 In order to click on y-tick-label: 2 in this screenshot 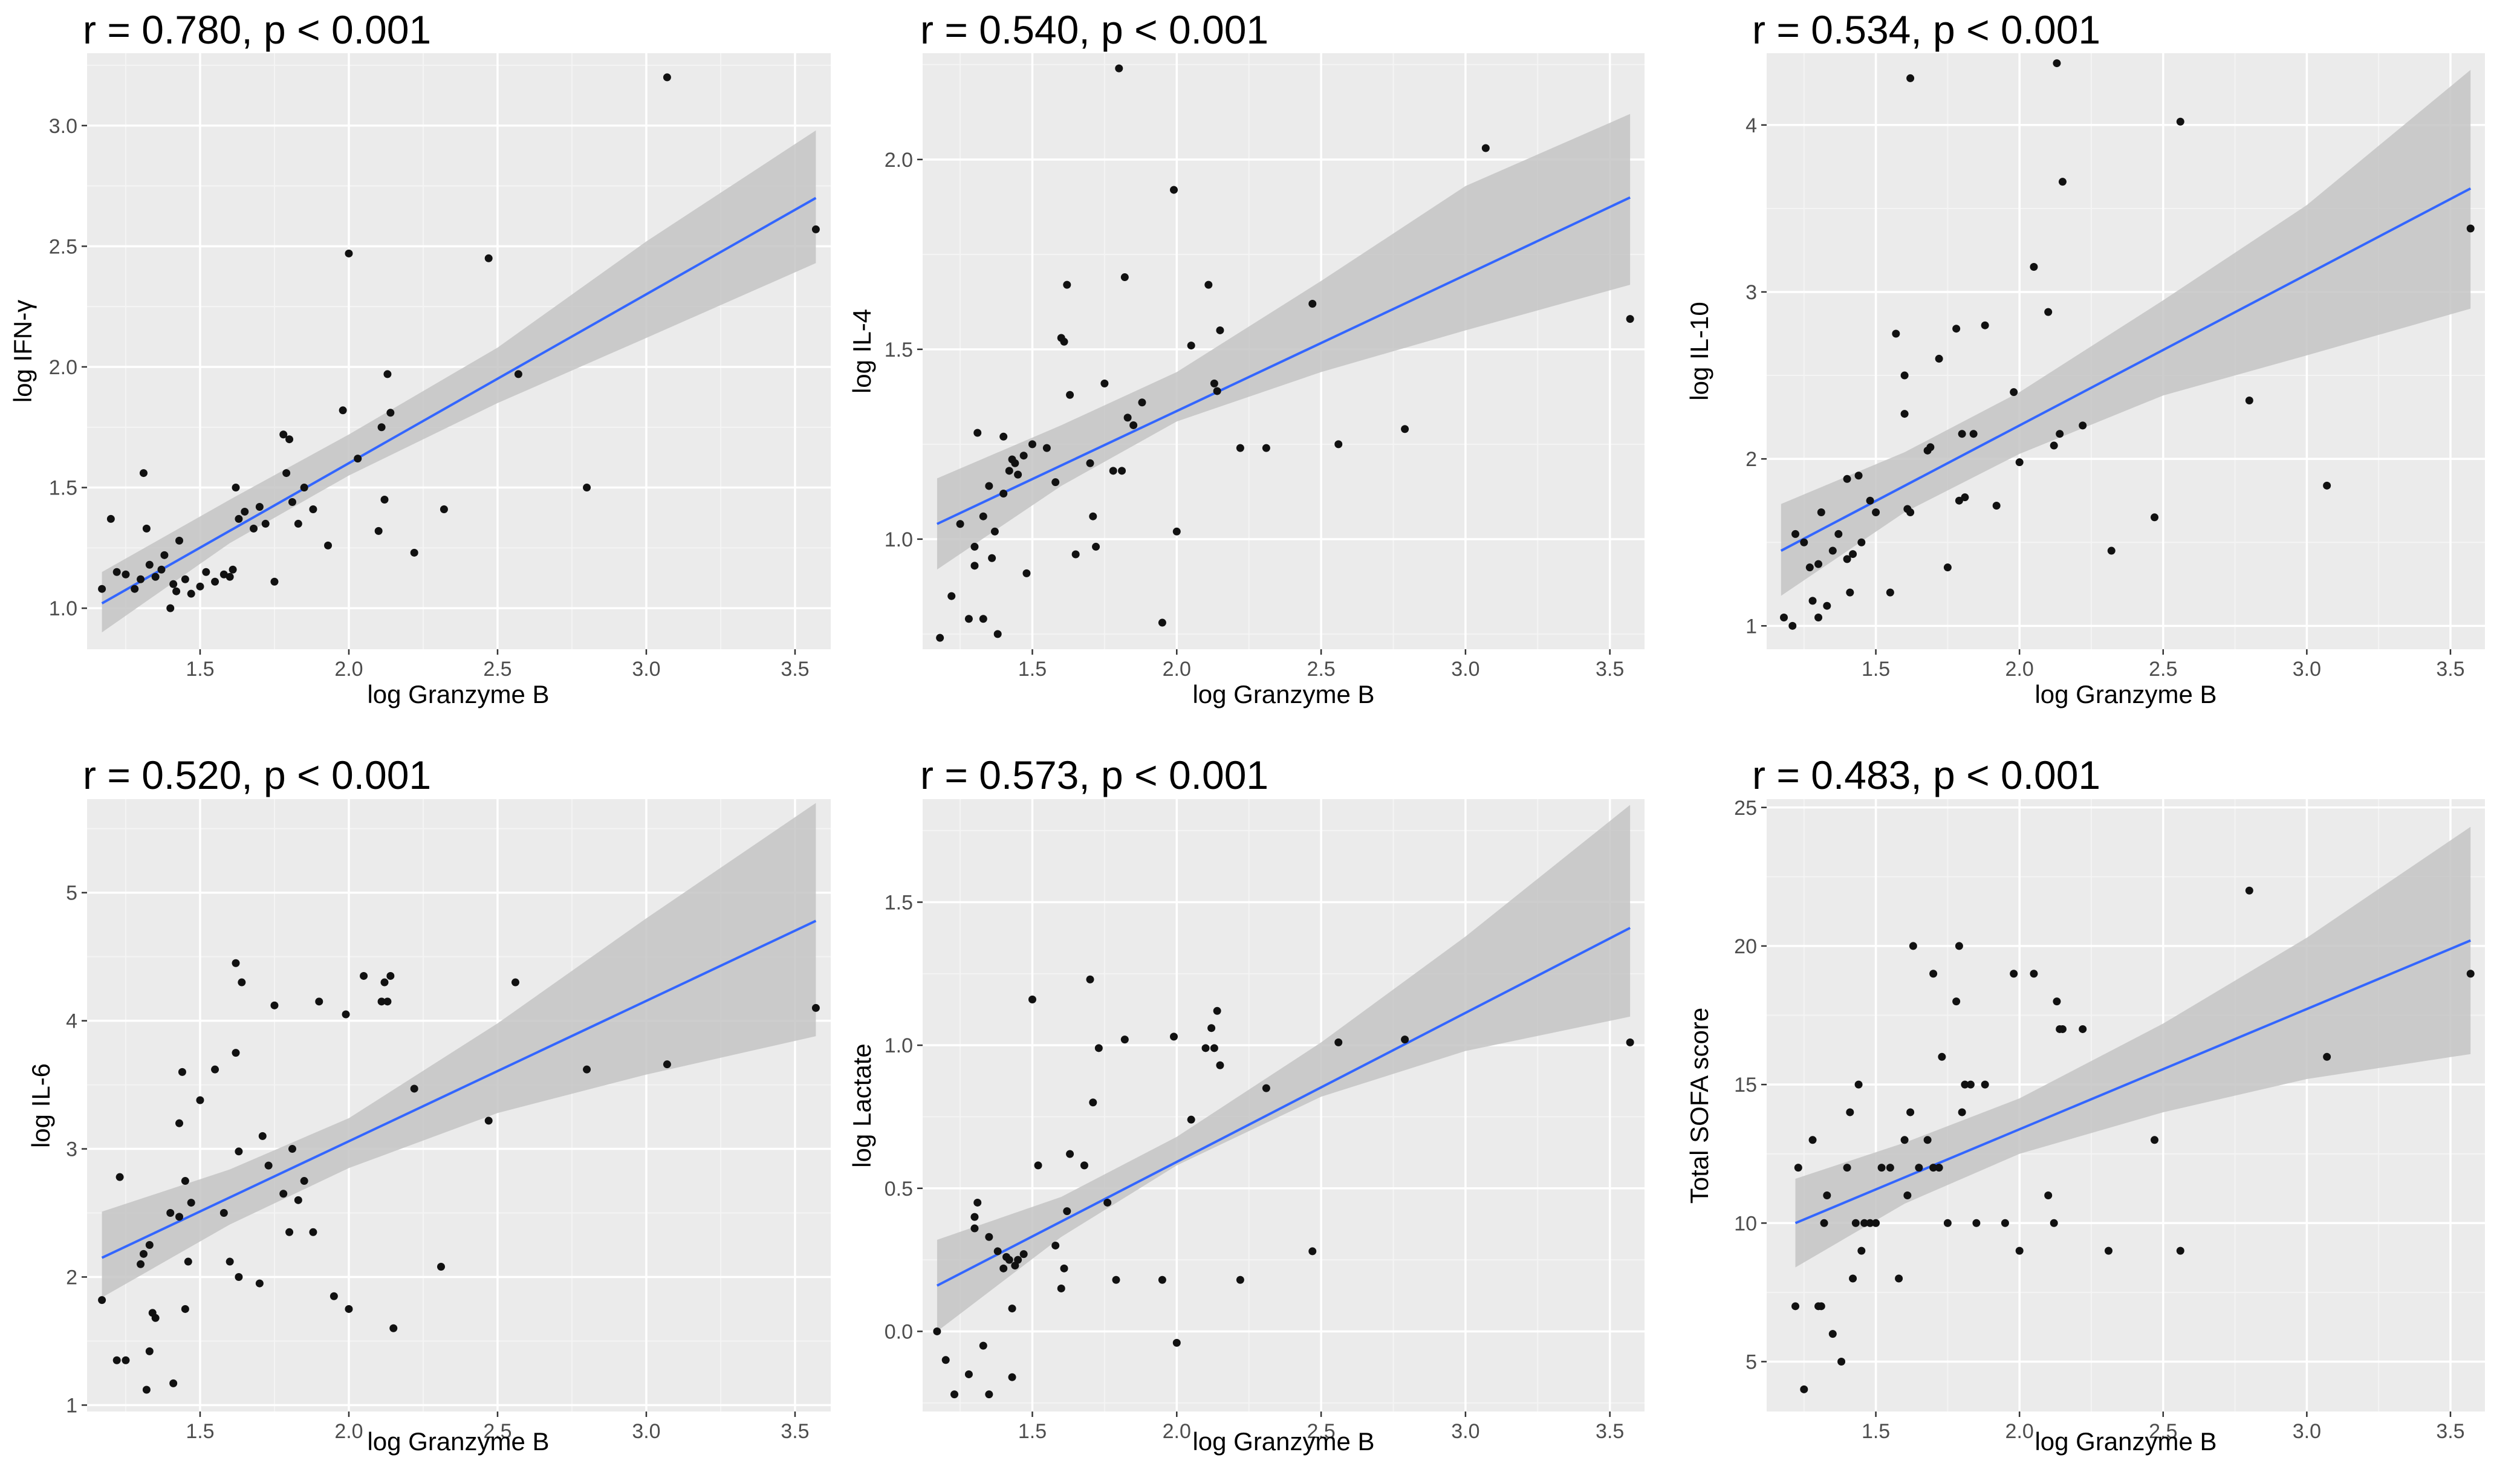, I will do `click(1751, 459)`.